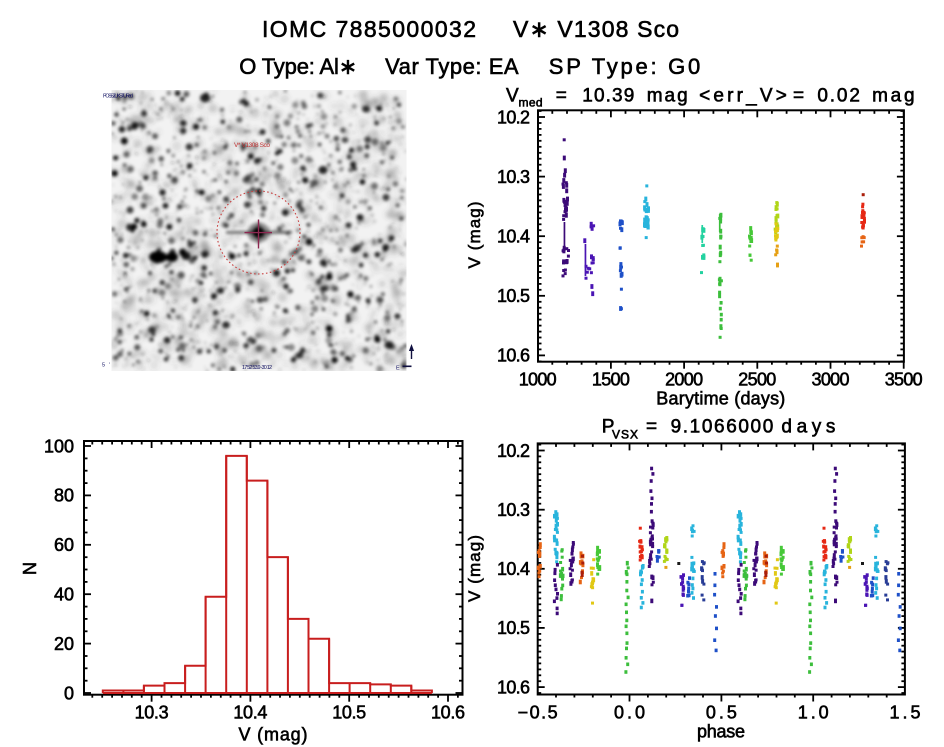 This screenshot has width=944, height=747. What do you see at coordinates (720, 399) in the screenshot?
I see `svg-text: Barytime (days)` at bounding box center [720, 399].